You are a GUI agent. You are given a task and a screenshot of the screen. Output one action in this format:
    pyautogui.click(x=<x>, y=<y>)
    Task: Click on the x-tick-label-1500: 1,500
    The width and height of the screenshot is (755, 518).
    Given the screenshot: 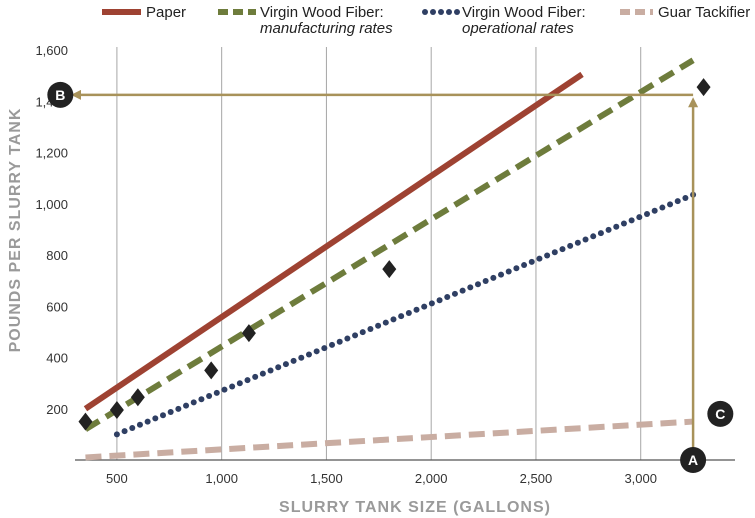 What is the action you would take?
    pyautogui.click(x=326, y=478)
    